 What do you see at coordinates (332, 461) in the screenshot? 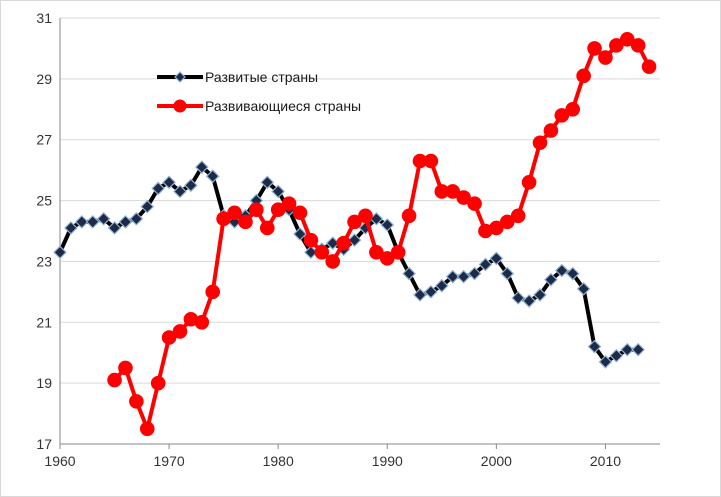
I see `x-tick-labels: 1960 1970 1980 1990 2000 2010` at bounding box center [332, 461].